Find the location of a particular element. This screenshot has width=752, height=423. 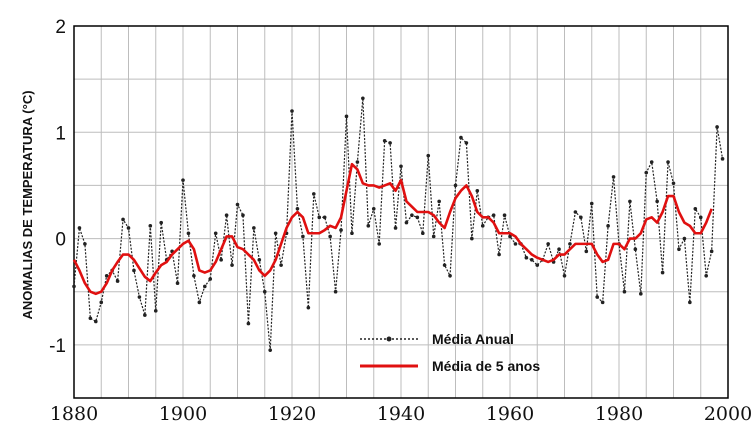

y-tick-label: 0 is located at coordinates (60, 240).